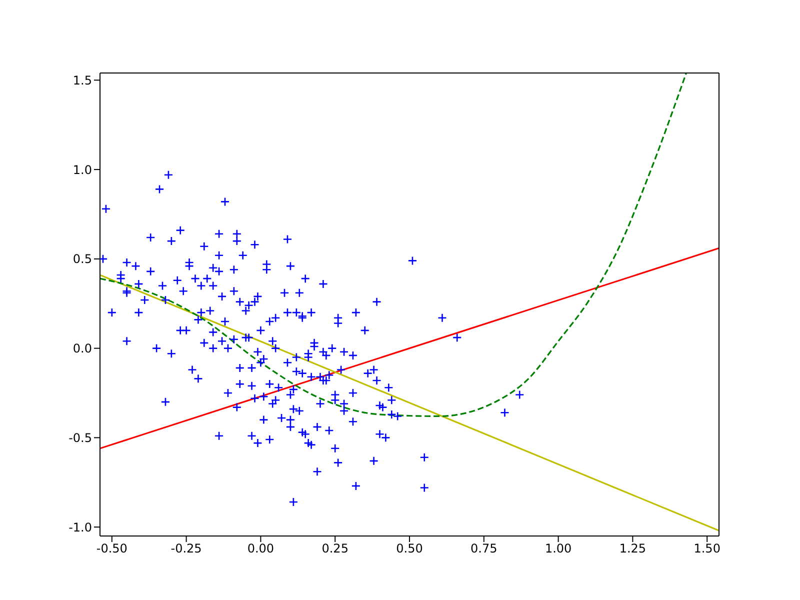 This screenshot has height=600, width=800. Describe the element at coordinates (409, 549) in the screenshot. I see `x-tick-label: 0.50` at that location.